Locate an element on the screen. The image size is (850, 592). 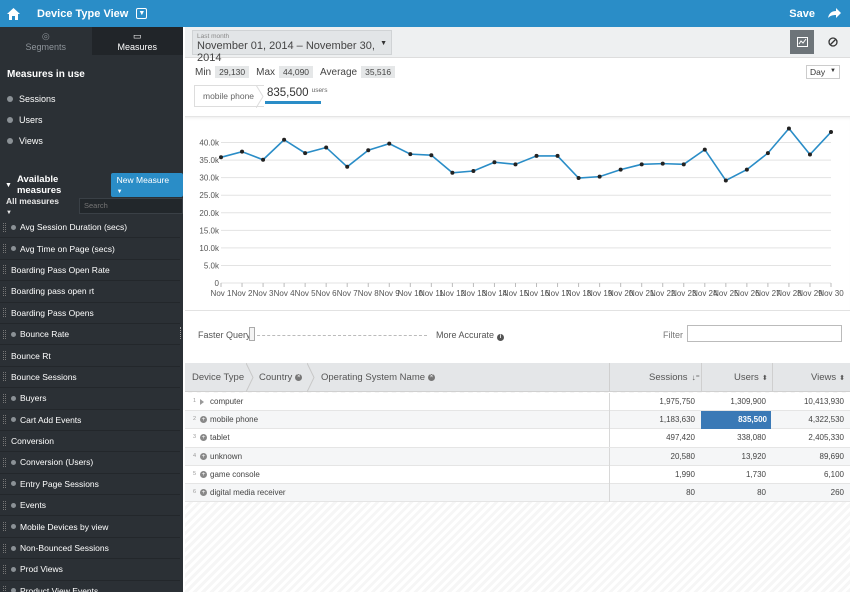
views-cell: 10,413,930 is located at coordinates (823, 401).